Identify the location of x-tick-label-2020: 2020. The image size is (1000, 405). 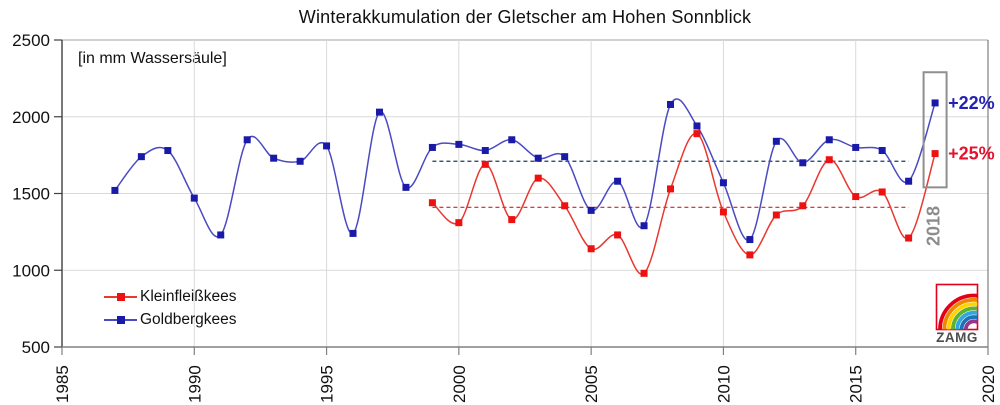
(988, 384).